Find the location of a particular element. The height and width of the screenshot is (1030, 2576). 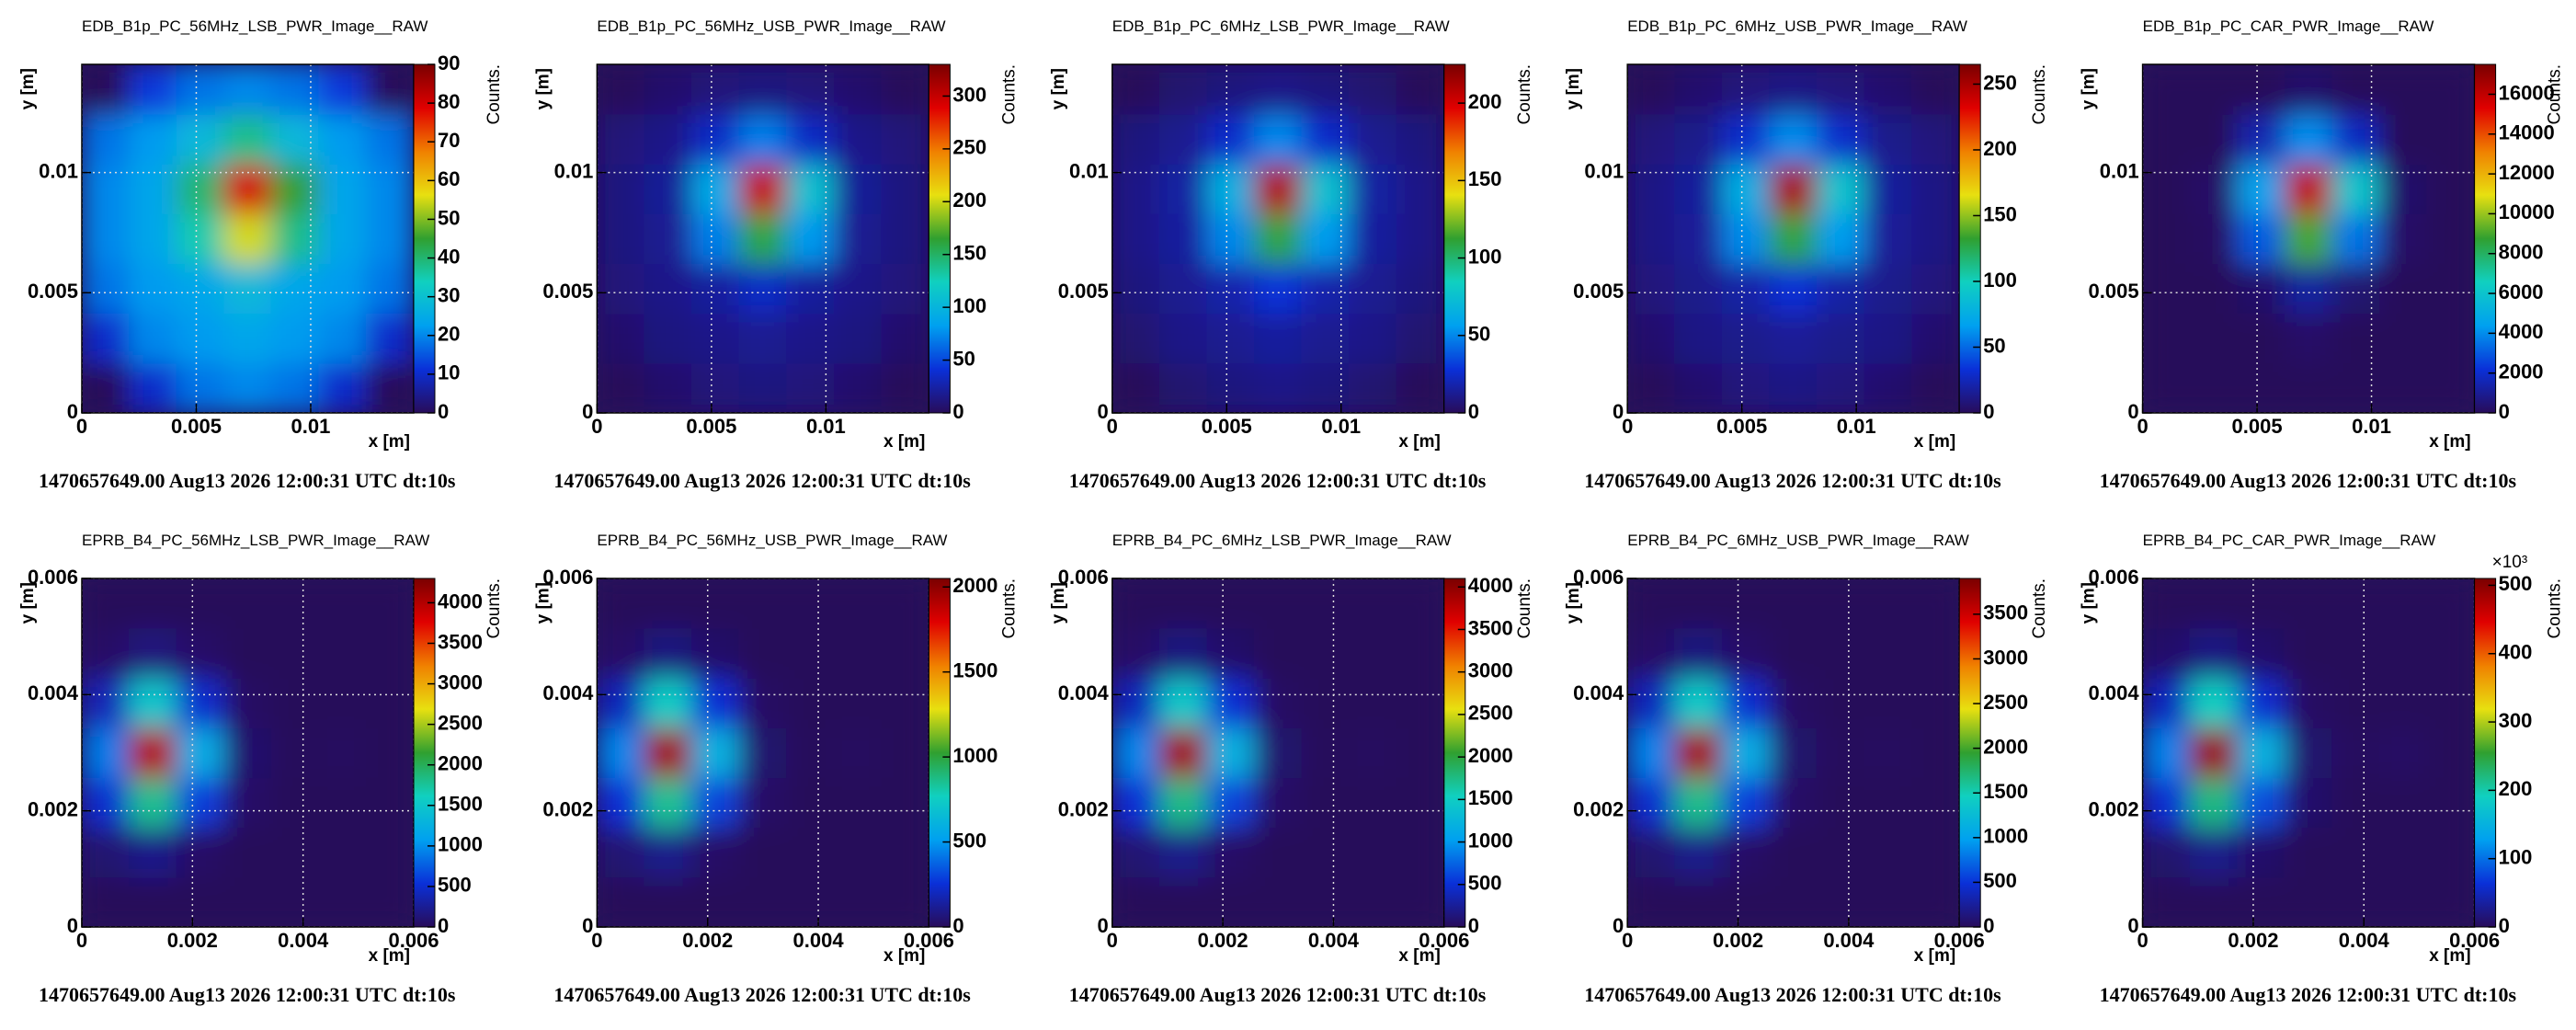

heatmap-clip is located at coordinates (1793, 752).